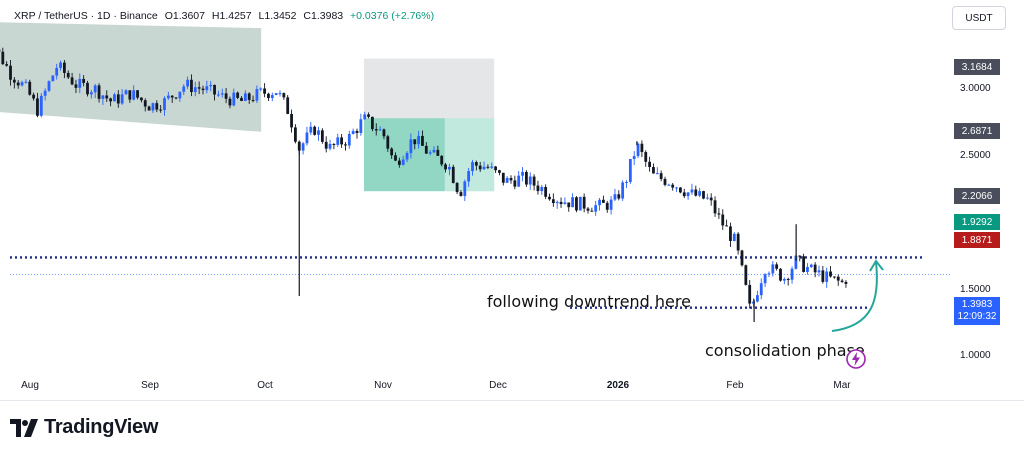 This screenshot has height=456, width=1024. I want to click on symbol-label: XRP / TetherUS · 1D · Binance, so click(86, 16).